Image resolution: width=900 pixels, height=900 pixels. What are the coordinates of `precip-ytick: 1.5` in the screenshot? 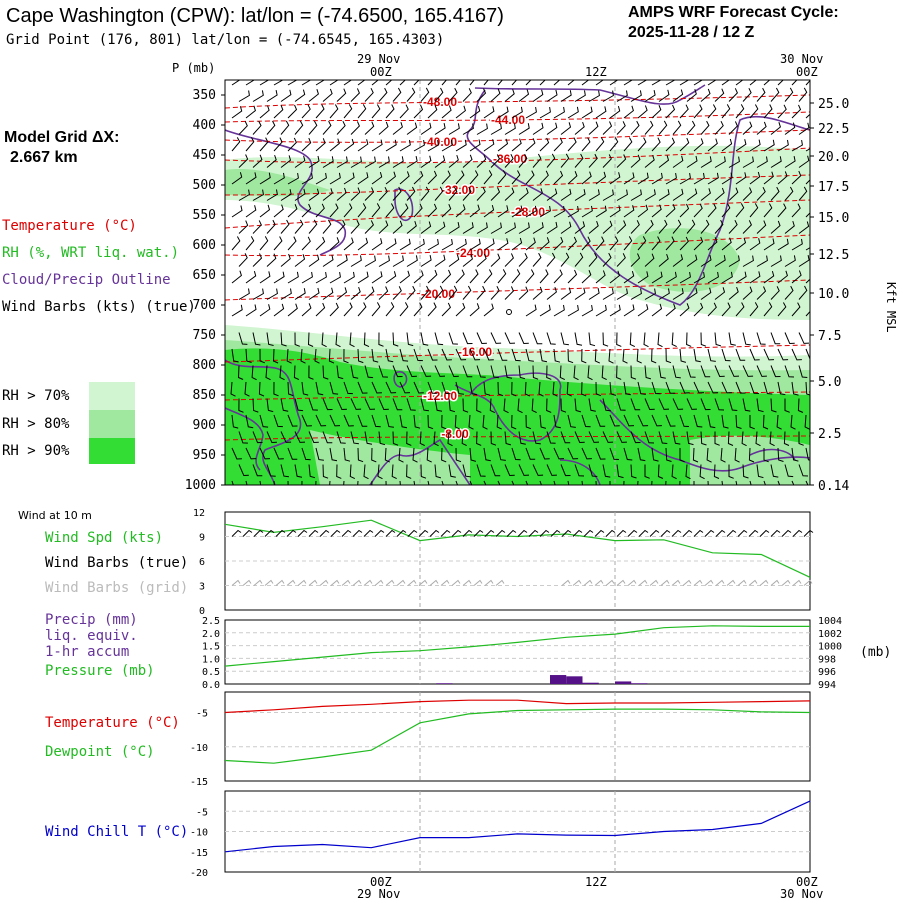 It's located at (211, 647).